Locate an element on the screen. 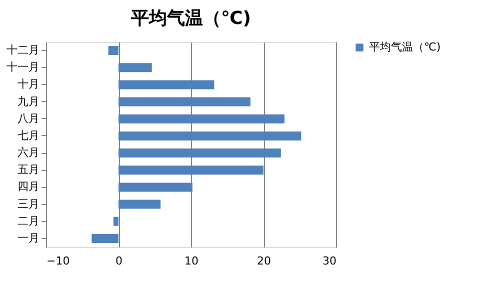 The image size is (495, 299). y-tick-label: 九月 is located at coordinates (29, 101).